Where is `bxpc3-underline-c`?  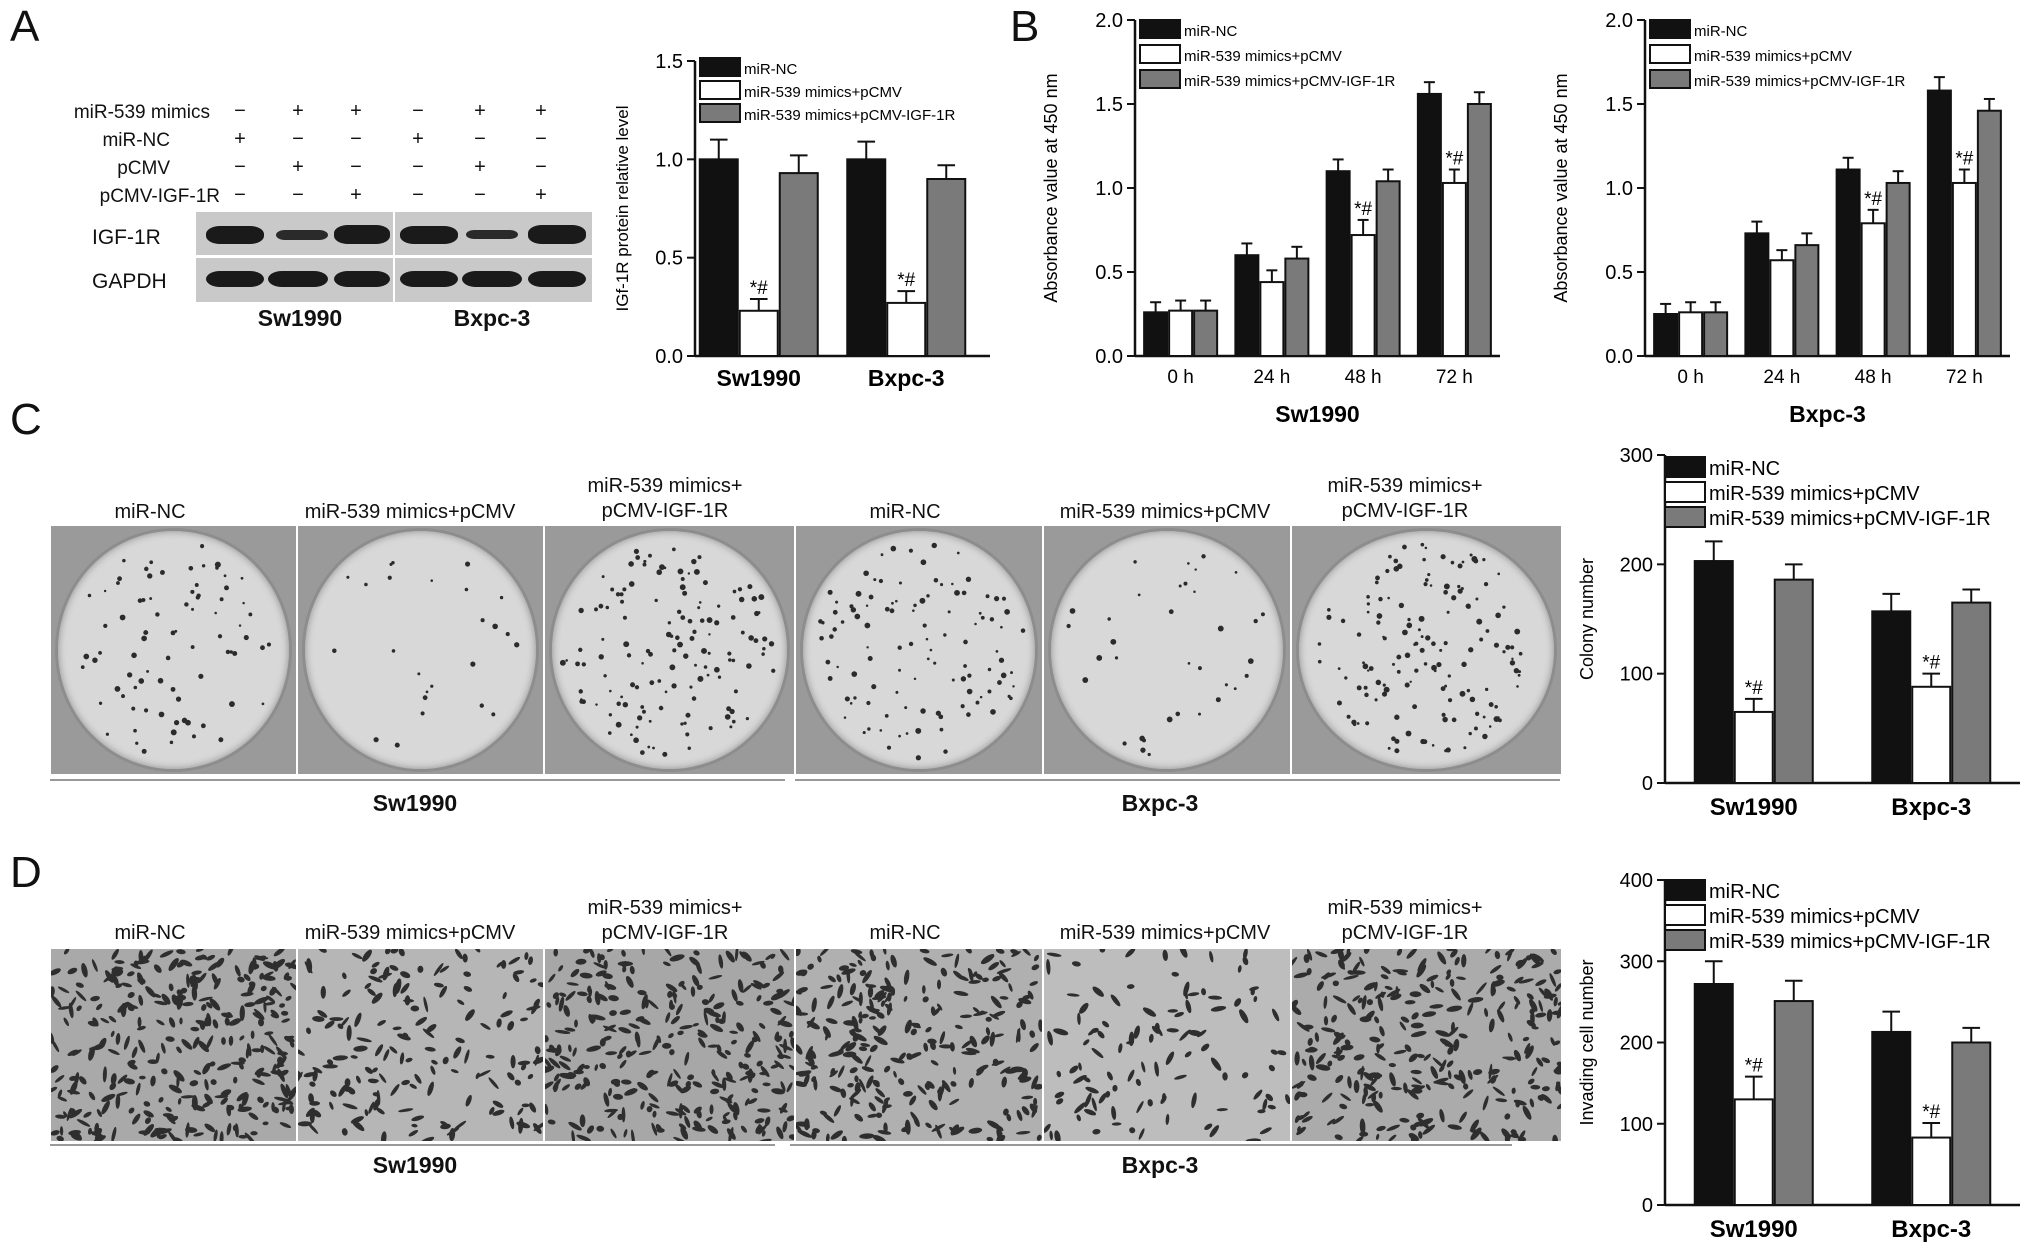
bxpc3-underline-c is located at coordinates (1177, 780).